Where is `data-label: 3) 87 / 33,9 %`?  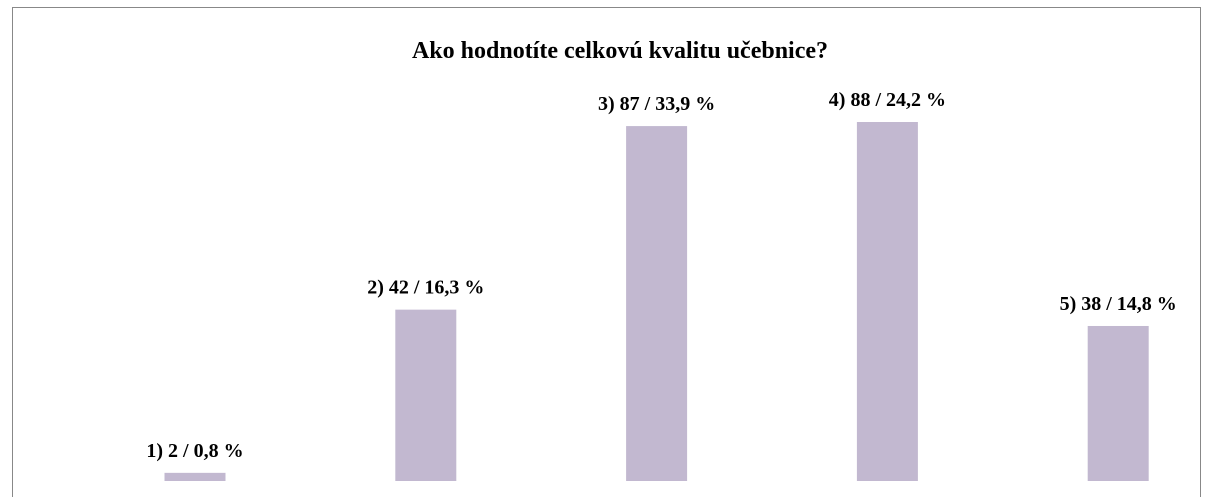
data-label: 3) 87 / 33,9 % is located at coordinates (656, 104).